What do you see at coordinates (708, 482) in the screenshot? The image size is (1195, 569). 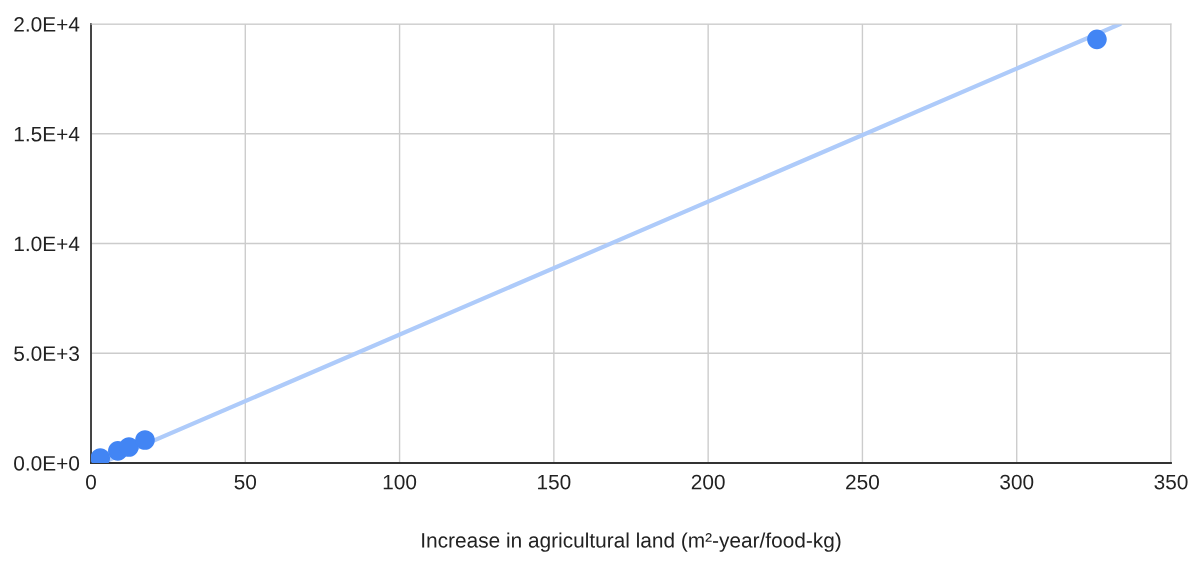 I see `x-tick-label: 200` at bounding box center [708, 482].